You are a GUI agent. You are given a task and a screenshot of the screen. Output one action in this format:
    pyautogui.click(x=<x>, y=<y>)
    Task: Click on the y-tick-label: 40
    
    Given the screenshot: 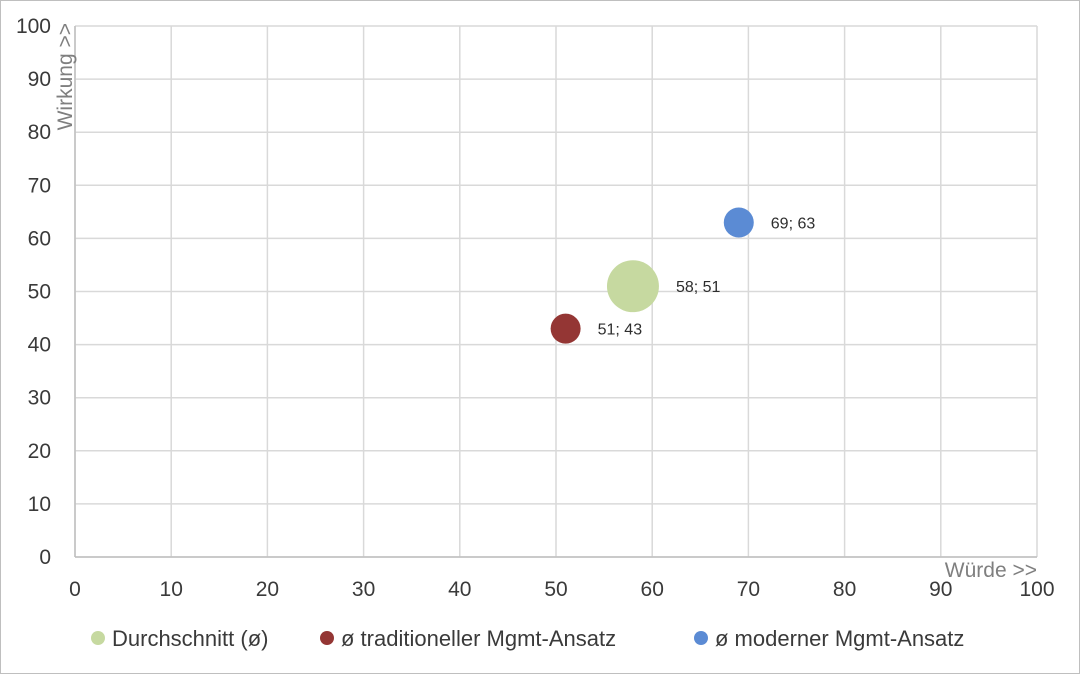 What is the action you would take?
    pyautogui.click(x=39, y=345)
    